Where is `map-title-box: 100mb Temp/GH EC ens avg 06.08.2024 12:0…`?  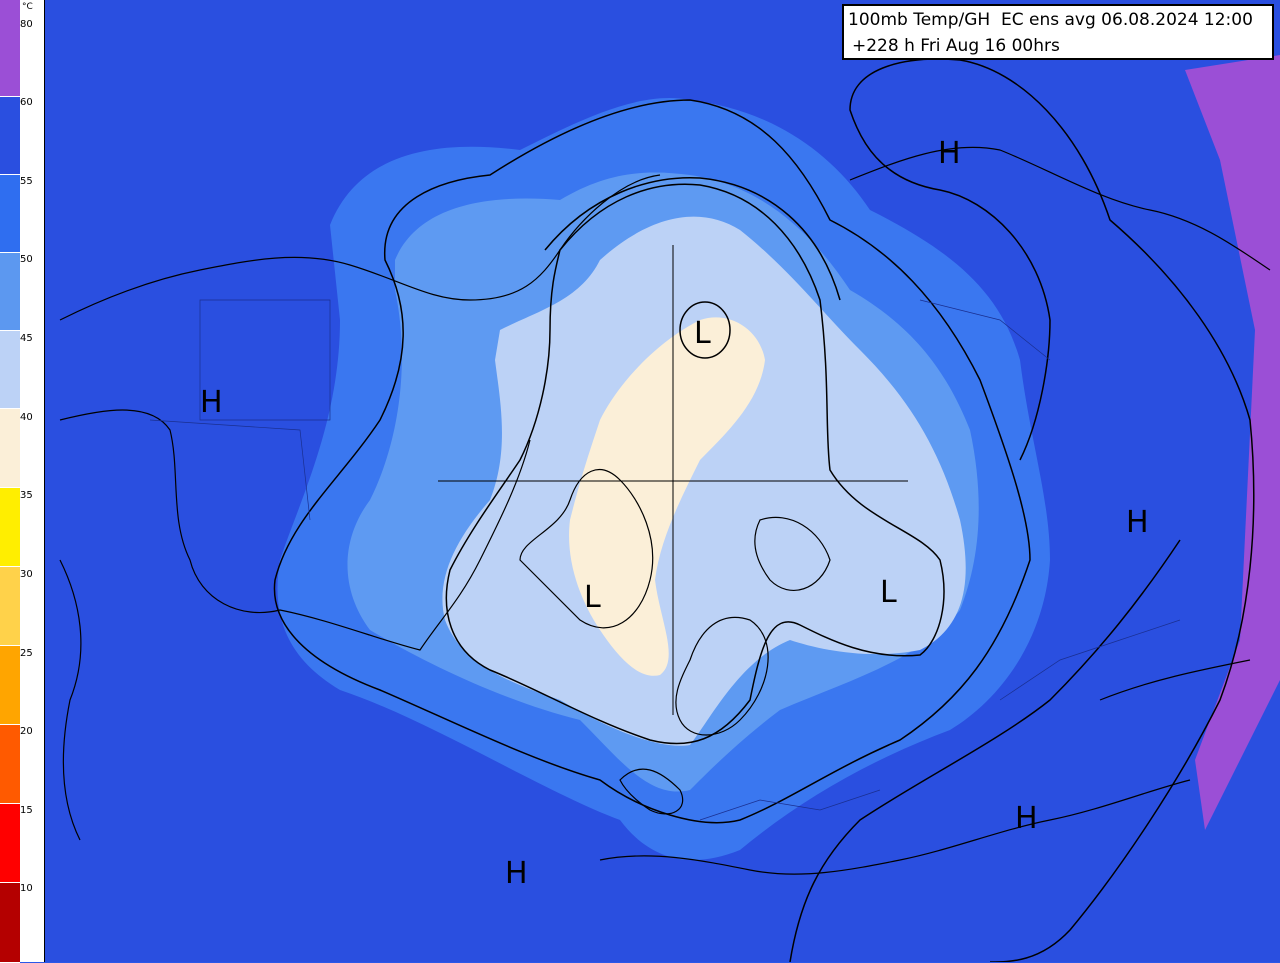
map-title-box: 100mb Temp/GH EC ens avg 06.08.2024 12:0… is located at coordinates (1058, 32).